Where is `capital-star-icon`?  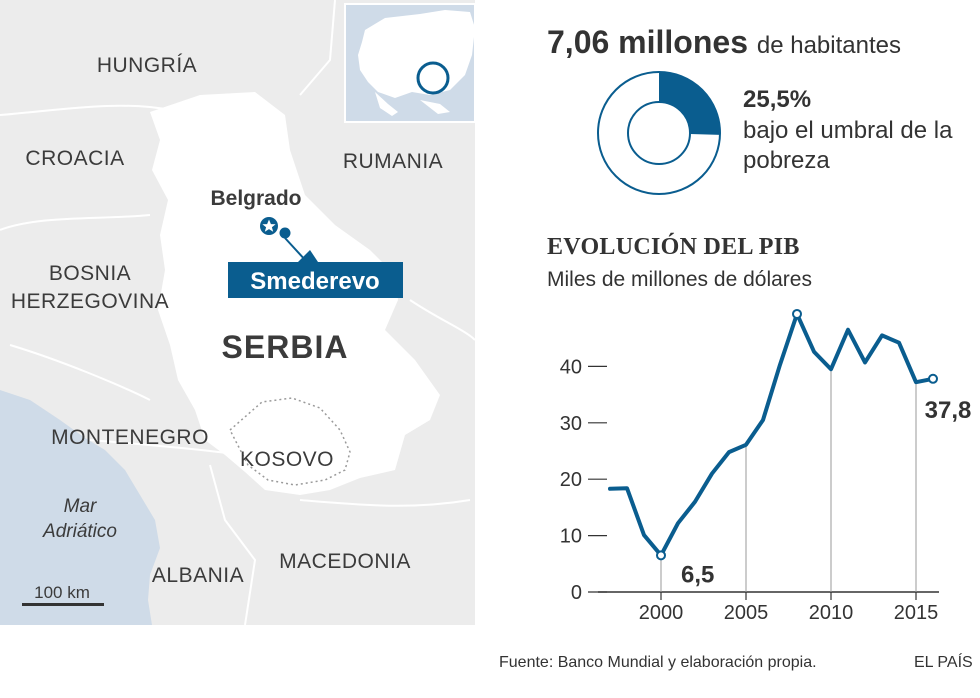 capital-star-icon is located at coordinates (269, 226).